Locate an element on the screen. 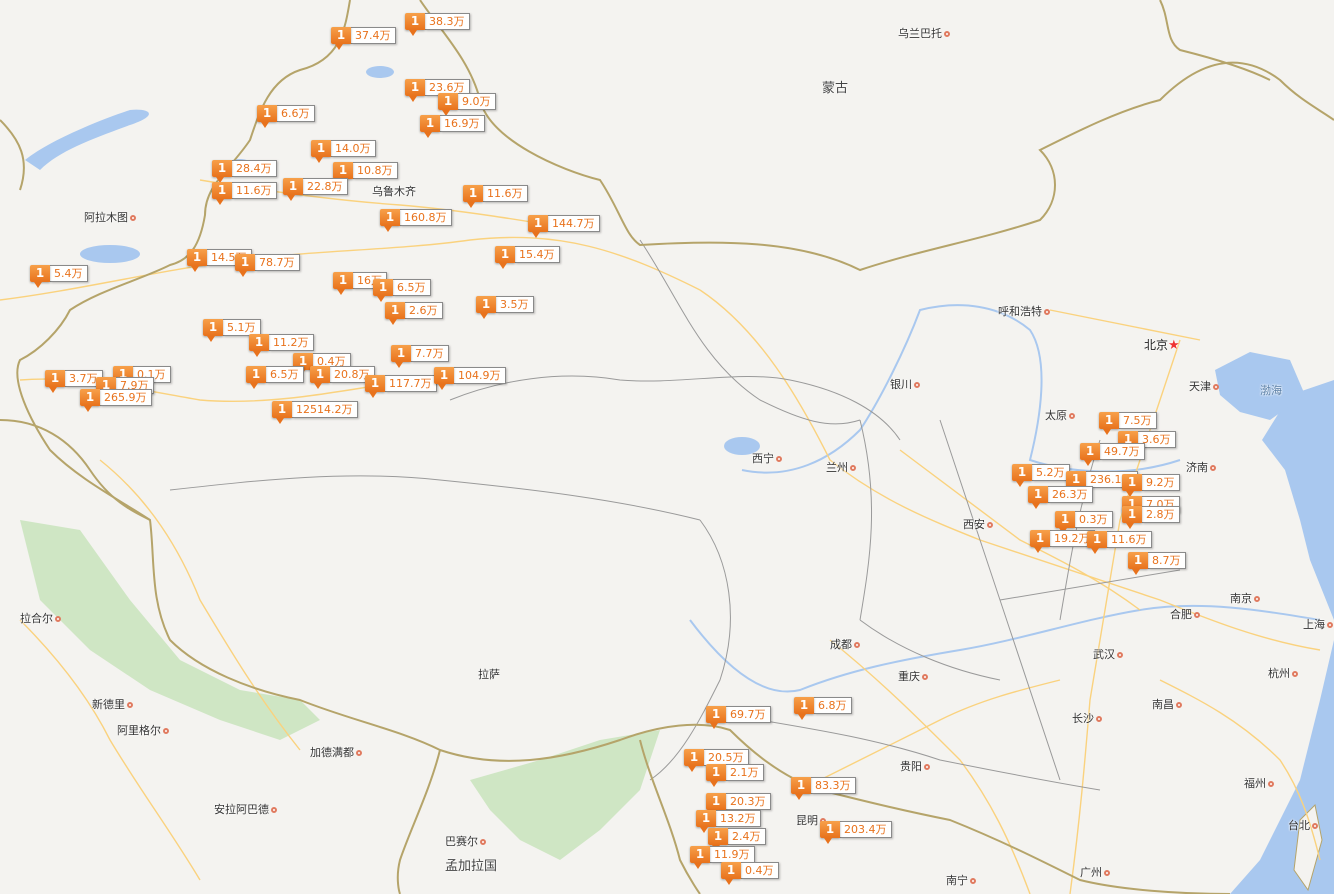 This screenshot has width=1334, height=894. data-marker: 1 203.4万 is located at coordinates (856, 832).